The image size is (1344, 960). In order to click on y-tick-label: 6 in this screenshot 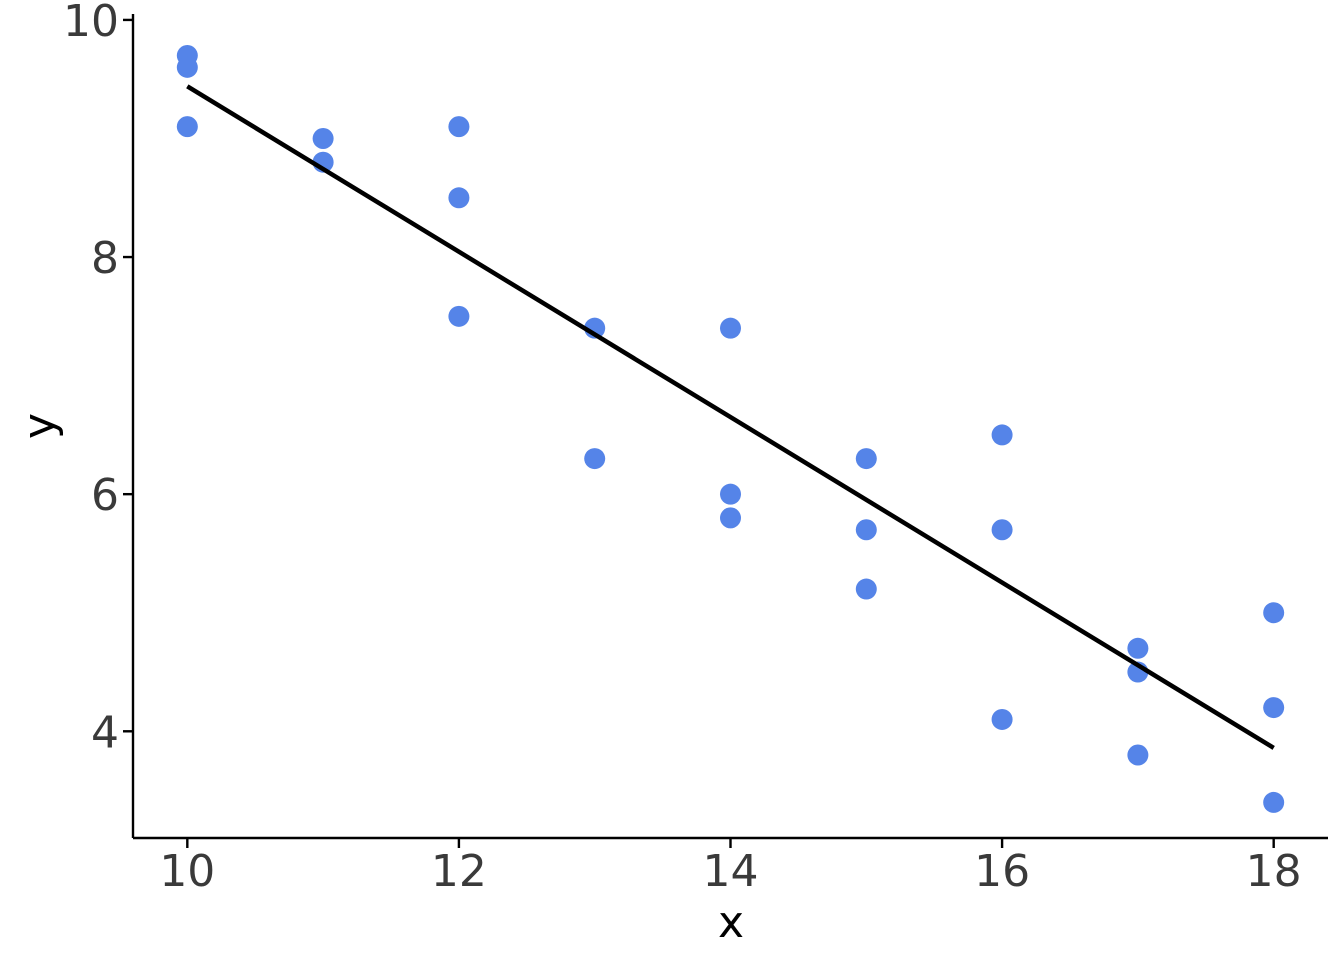, I will do `click(105, 495)`.